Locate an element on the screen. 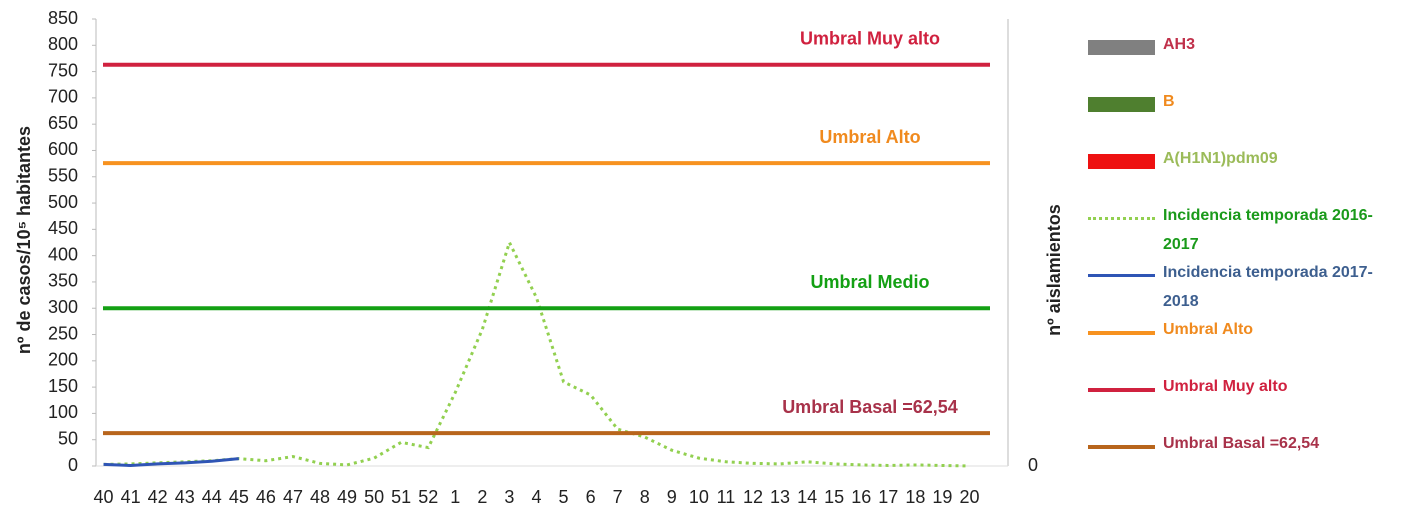 Image resolution: width=1404 pixels, height=513 pixels. legend-label: A(H1N1)pdm09 is located at coordinates (1220, 158).